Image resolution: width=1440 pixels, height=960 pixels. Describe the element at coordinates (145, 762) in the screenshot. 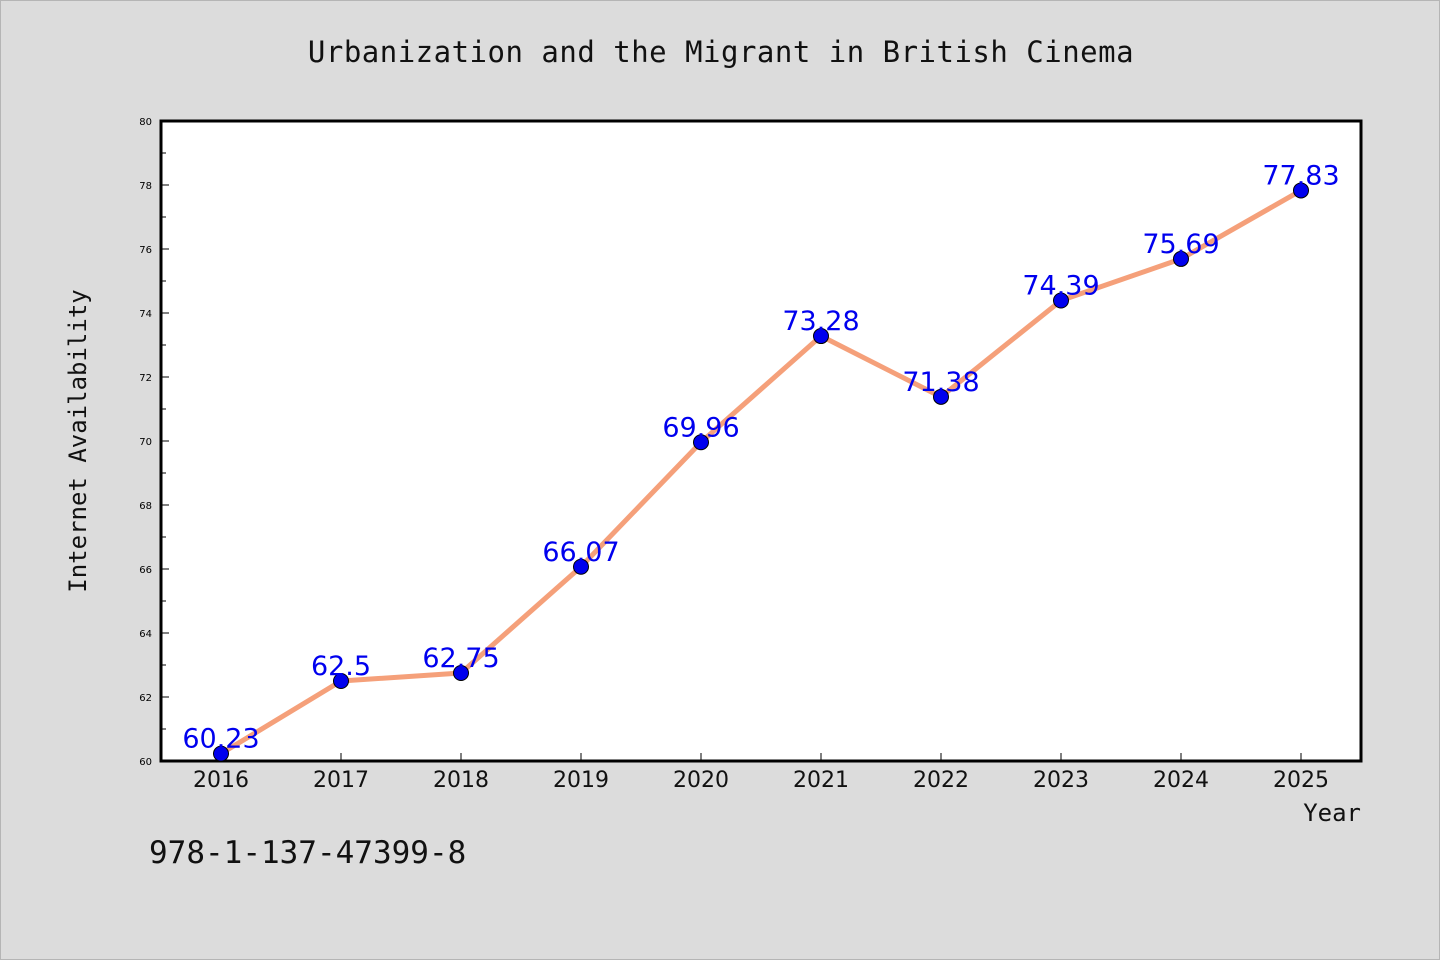

I see `y-tick-label: 60` at that location.